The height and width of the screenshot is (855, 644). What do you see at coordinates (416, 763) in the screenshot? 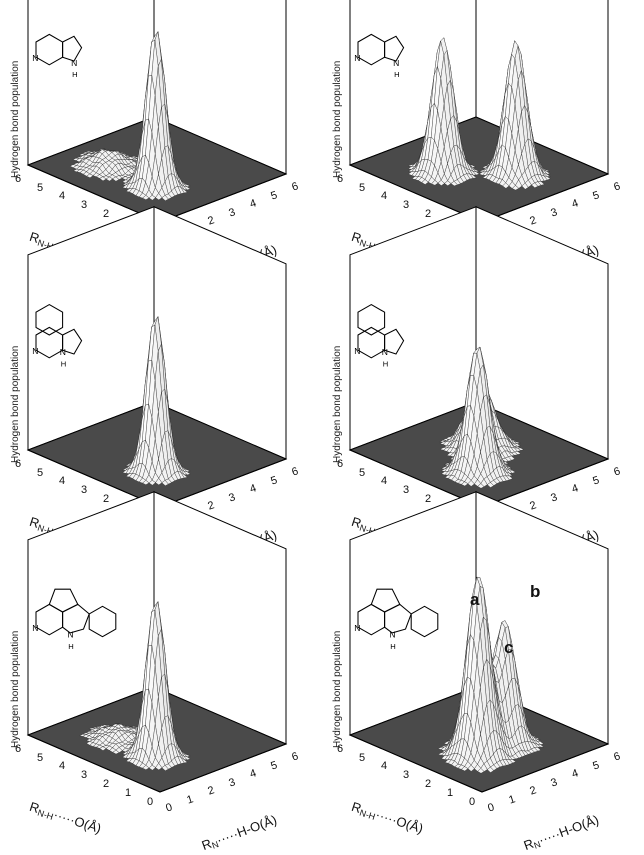
I see `x-axis-line` at bounding box center [416, 763].